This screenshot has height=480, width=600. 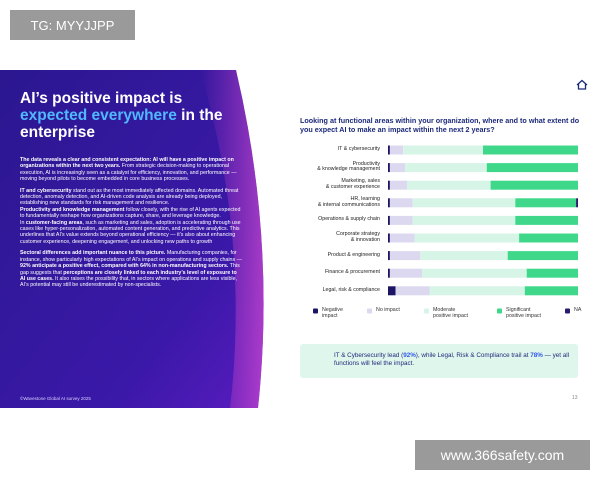 I want to click on category-label: Finance & procurement, so click(x=352, y=272).